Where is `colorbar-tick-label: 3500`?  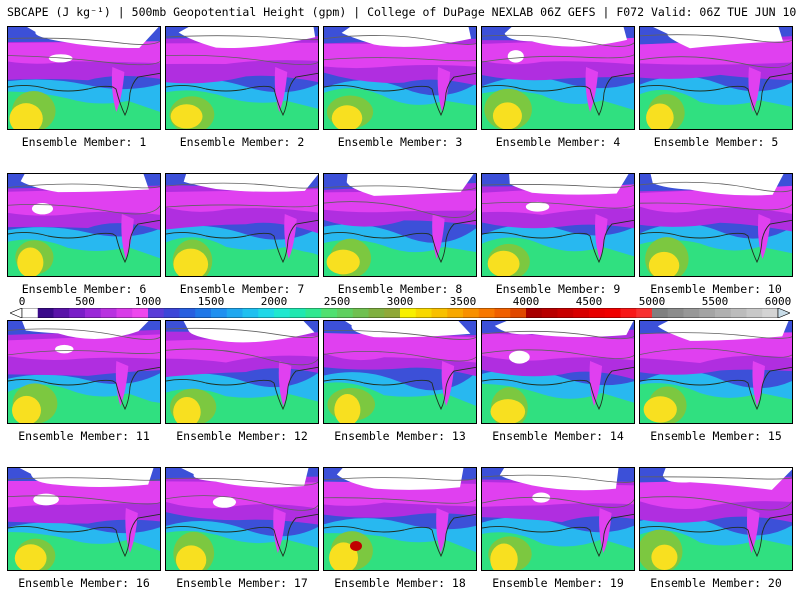 colorbar-tick-label: 3500 is located at coordinates (463, 301).